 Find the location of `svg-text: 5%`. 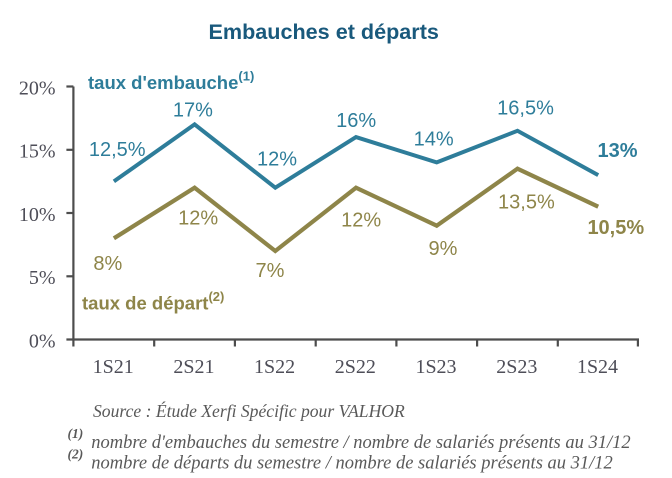

svg-text: 5% is located at coordinates (42, 278).